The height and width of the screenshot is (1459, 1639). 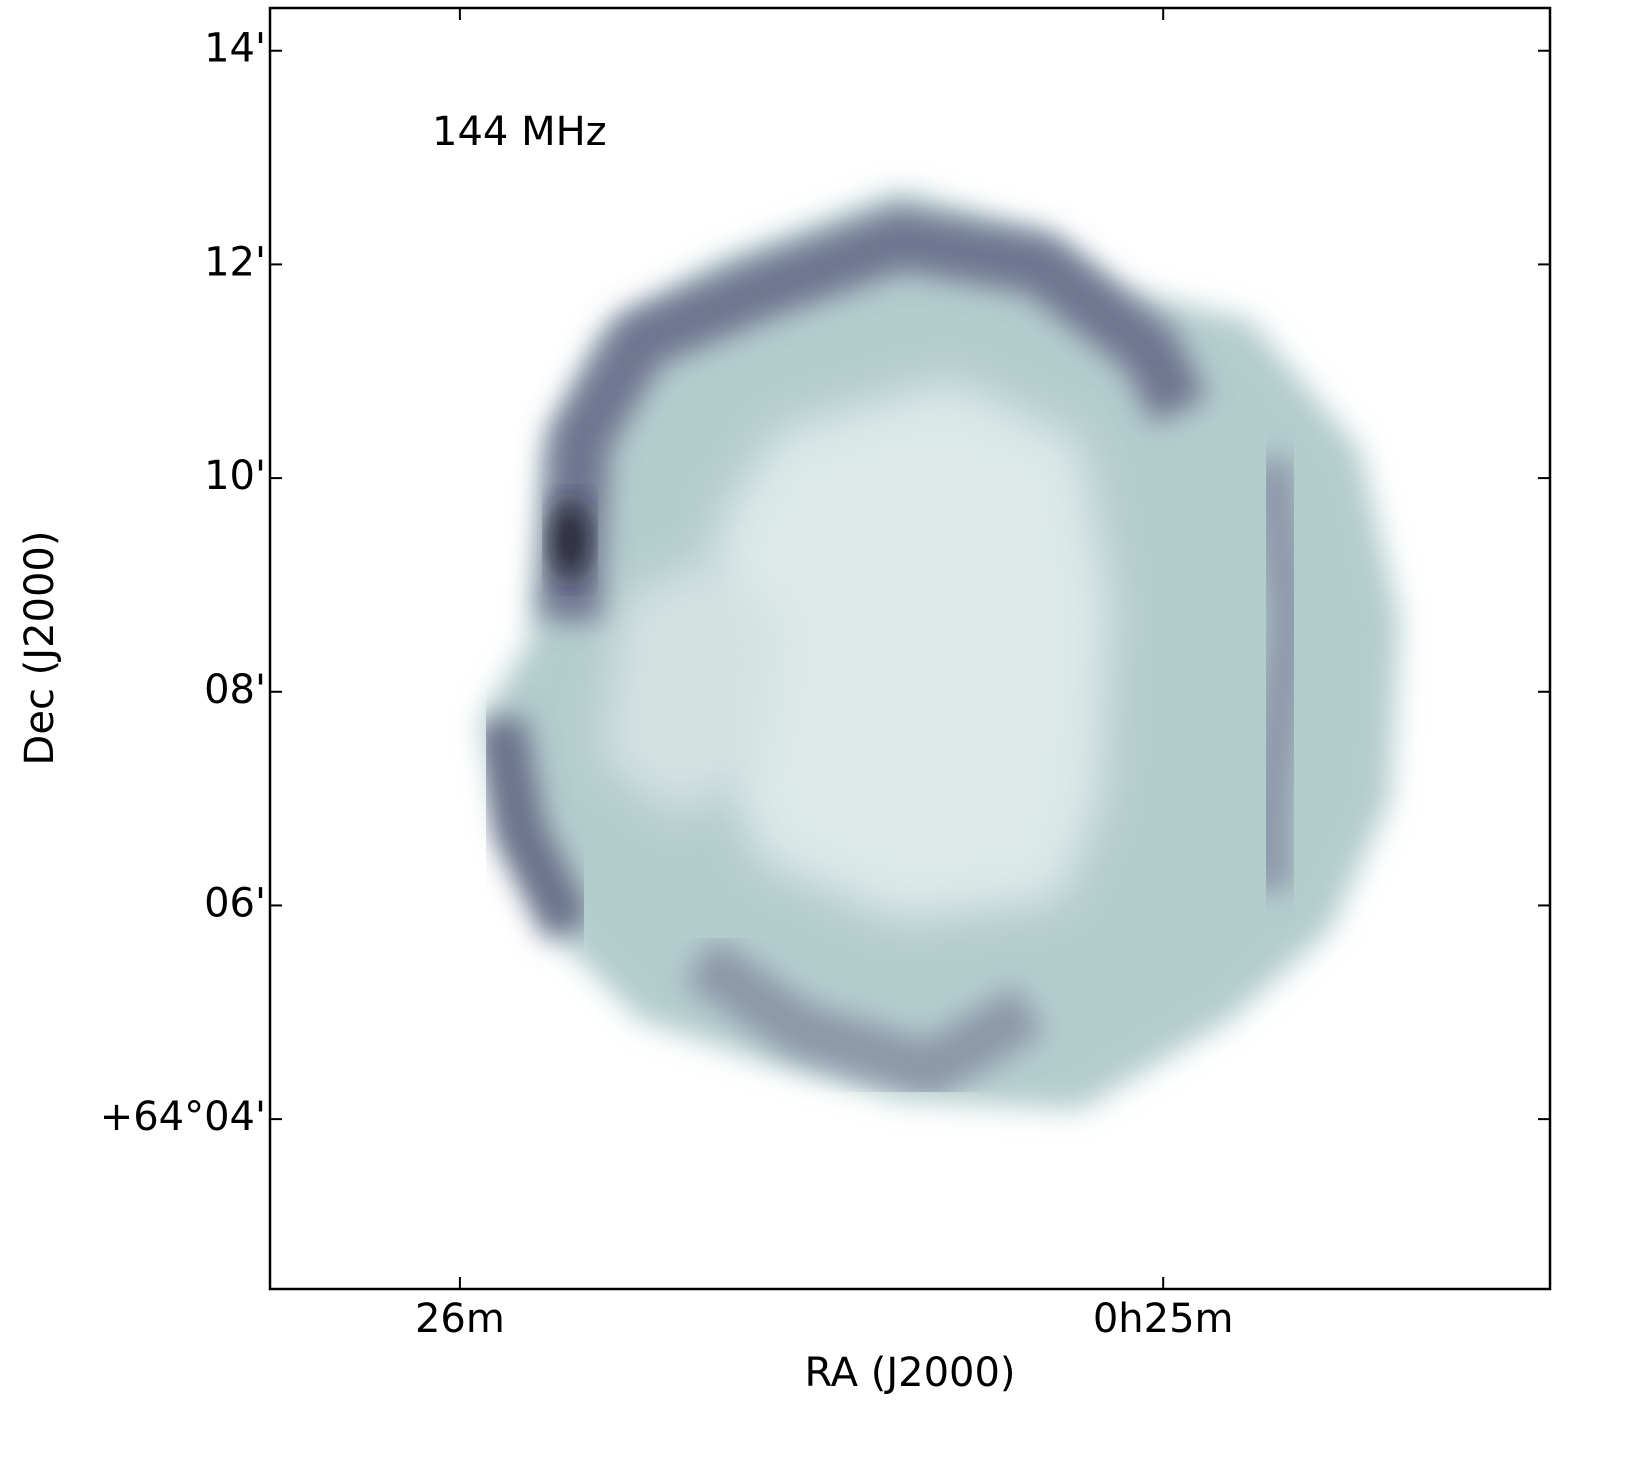 What do you see at coordinates (235, 903) in the screenshot?
I see `y-tick-label: 06'` at bounding box center [235, 903].